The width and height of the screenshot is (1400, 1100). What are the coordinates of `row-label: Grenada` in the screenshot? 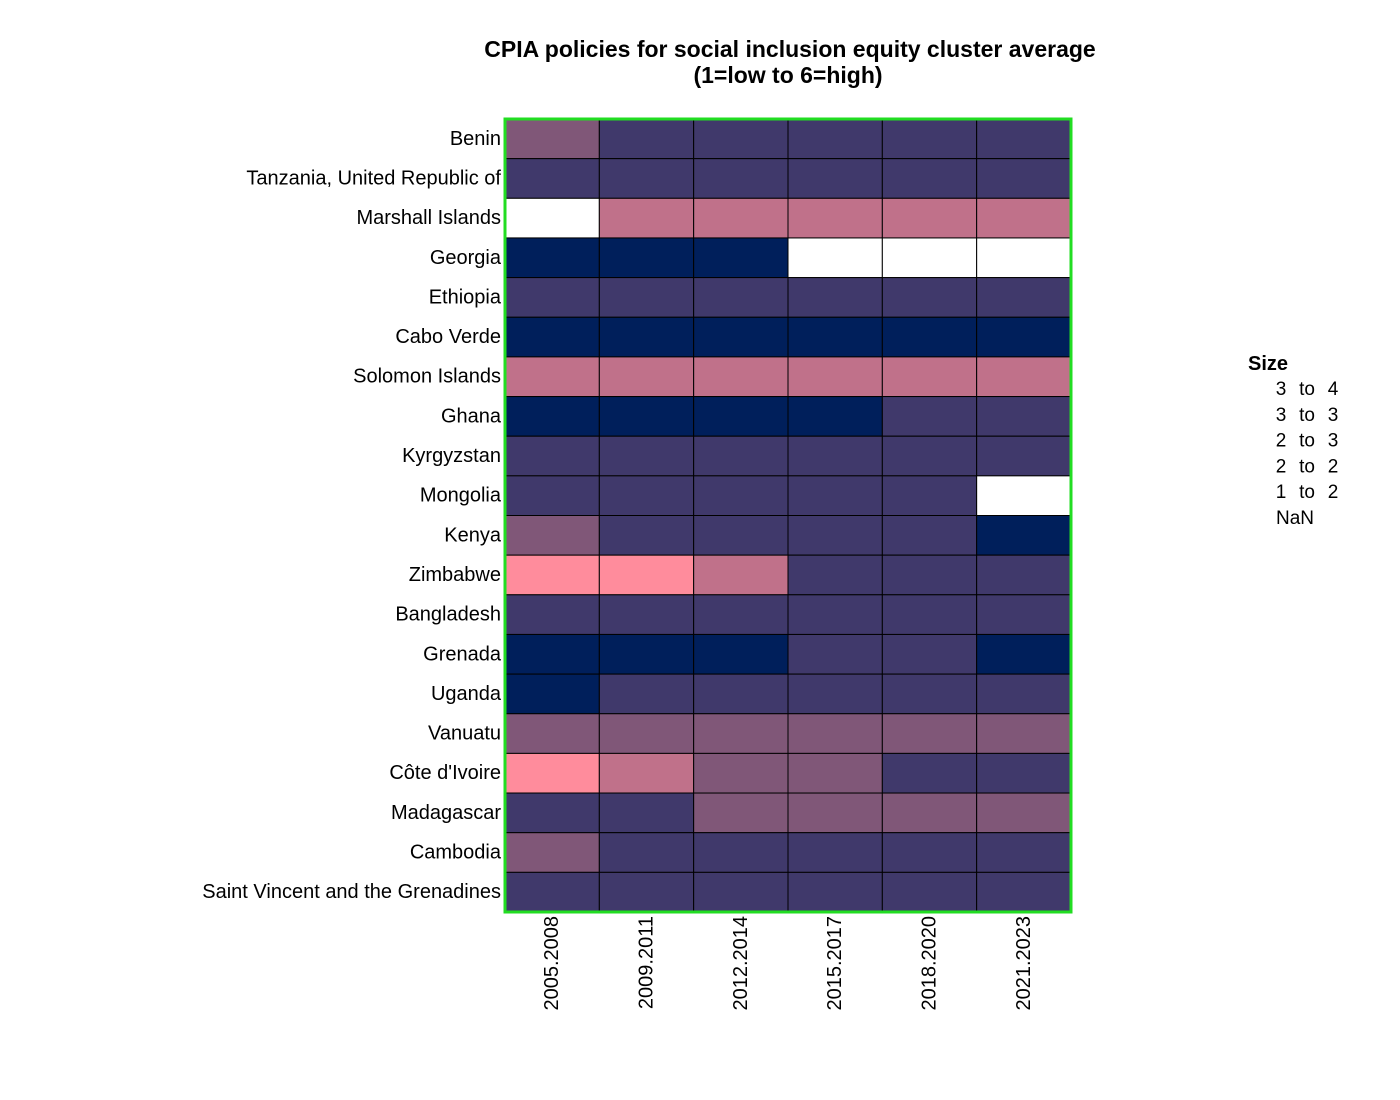 It's located at (462, 654).